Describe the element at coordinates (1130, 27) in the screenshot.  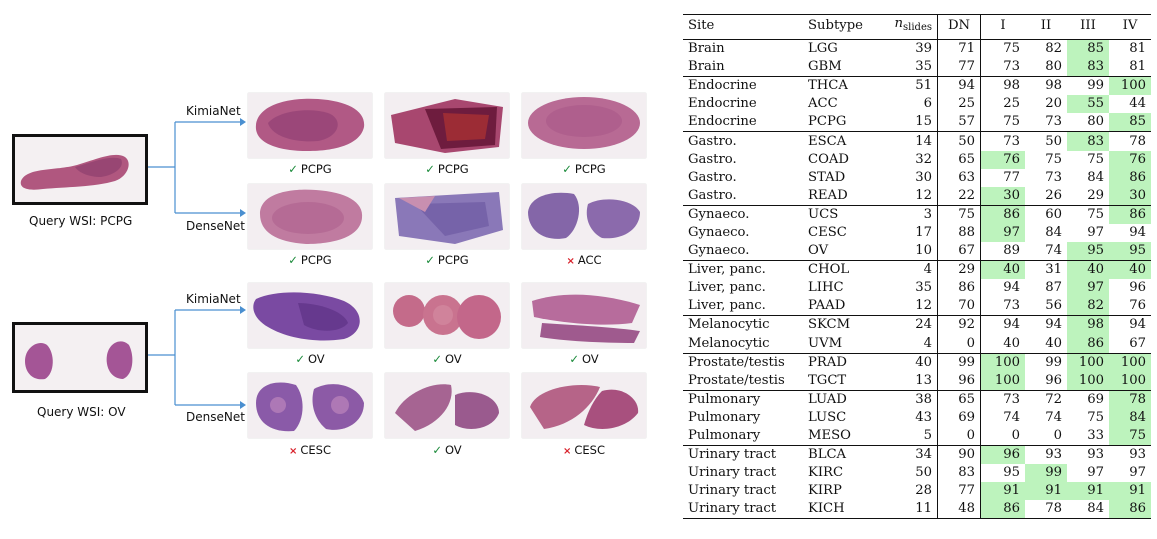
I see `header-col-4: IV` at that location.